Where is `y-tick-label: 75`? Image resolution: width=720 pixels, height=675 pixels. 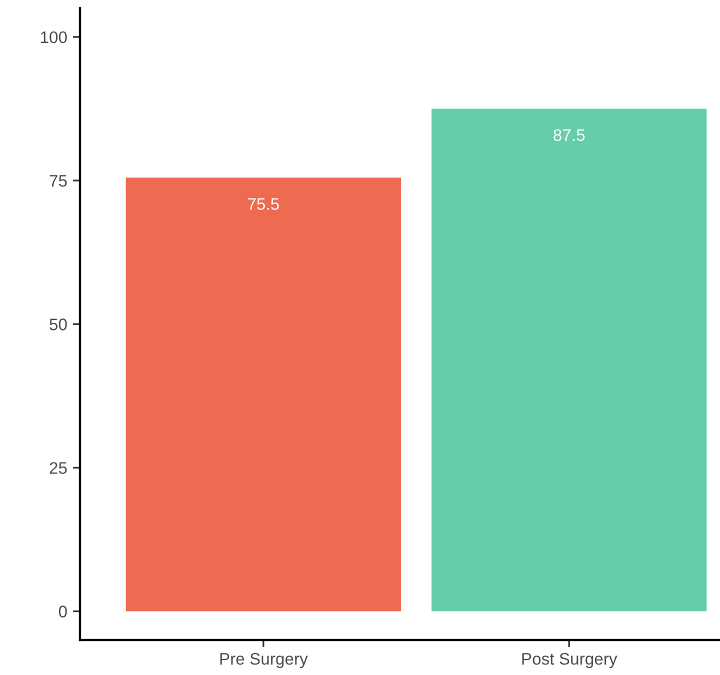
y-tick-label: 75 is located at coordinates (58, 181).